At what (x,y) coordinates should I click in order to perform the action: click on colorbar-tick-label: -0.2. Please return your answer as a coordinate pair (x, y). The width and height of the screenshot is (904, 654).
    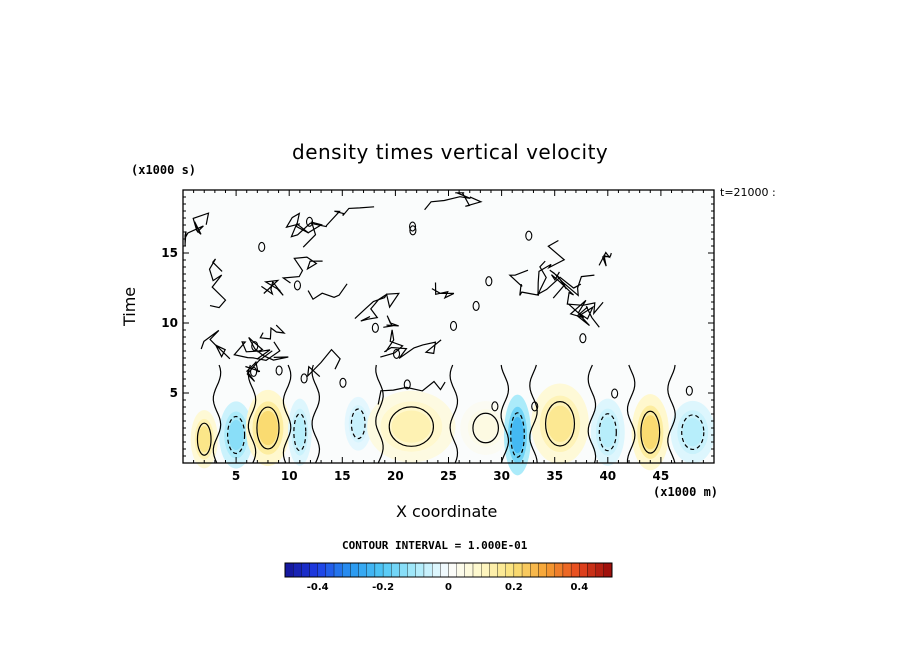
    Looking at the image, I should click on (383, 587).